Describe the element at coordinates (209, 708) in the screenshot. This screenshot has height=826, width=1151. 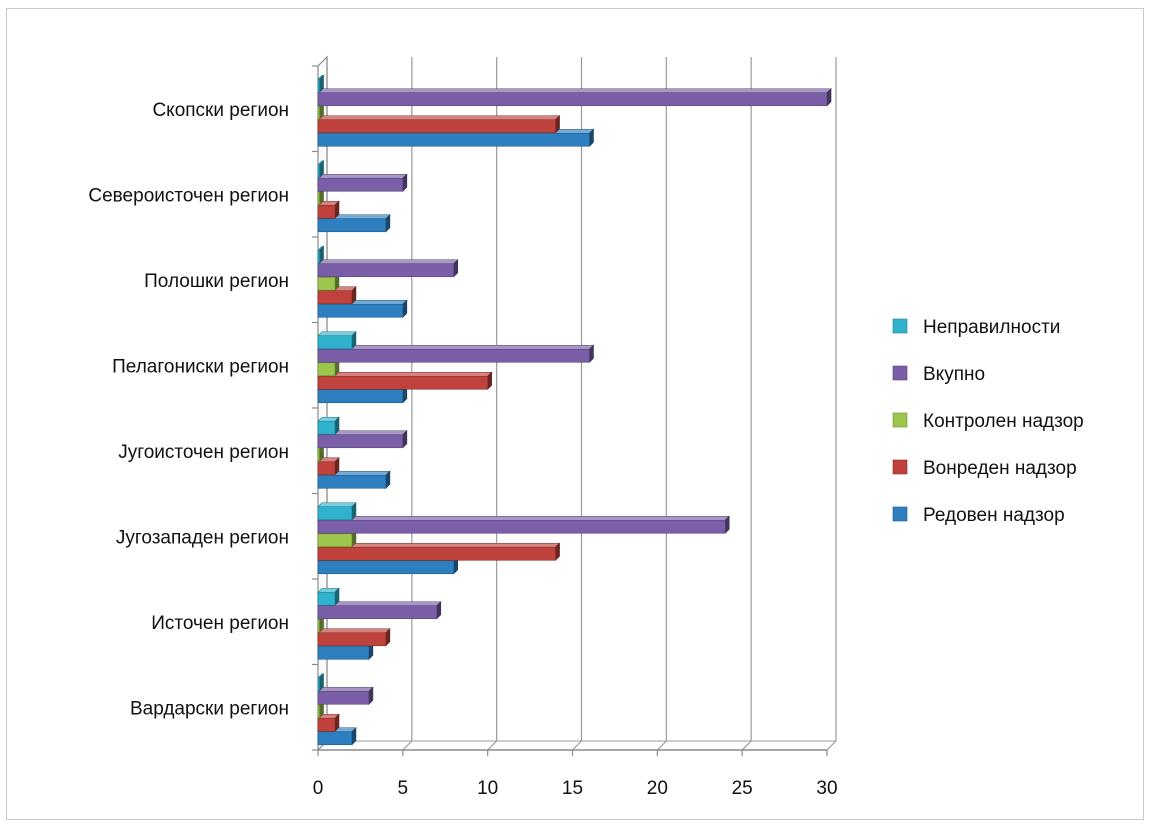
I see `category-label: Вардарски регион` at that location.